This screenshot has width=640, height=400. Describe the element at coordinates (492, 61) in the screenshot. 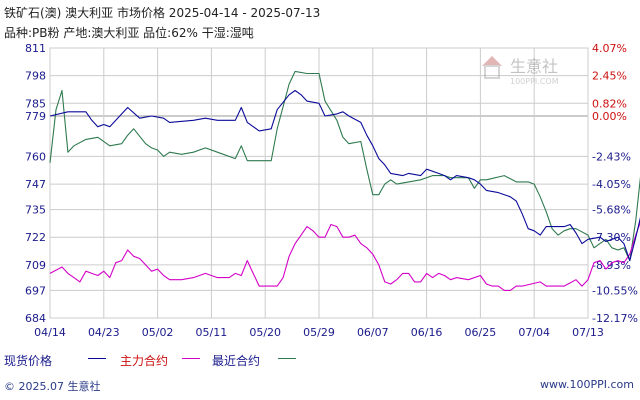

I see `house-roof-icon` at that location.